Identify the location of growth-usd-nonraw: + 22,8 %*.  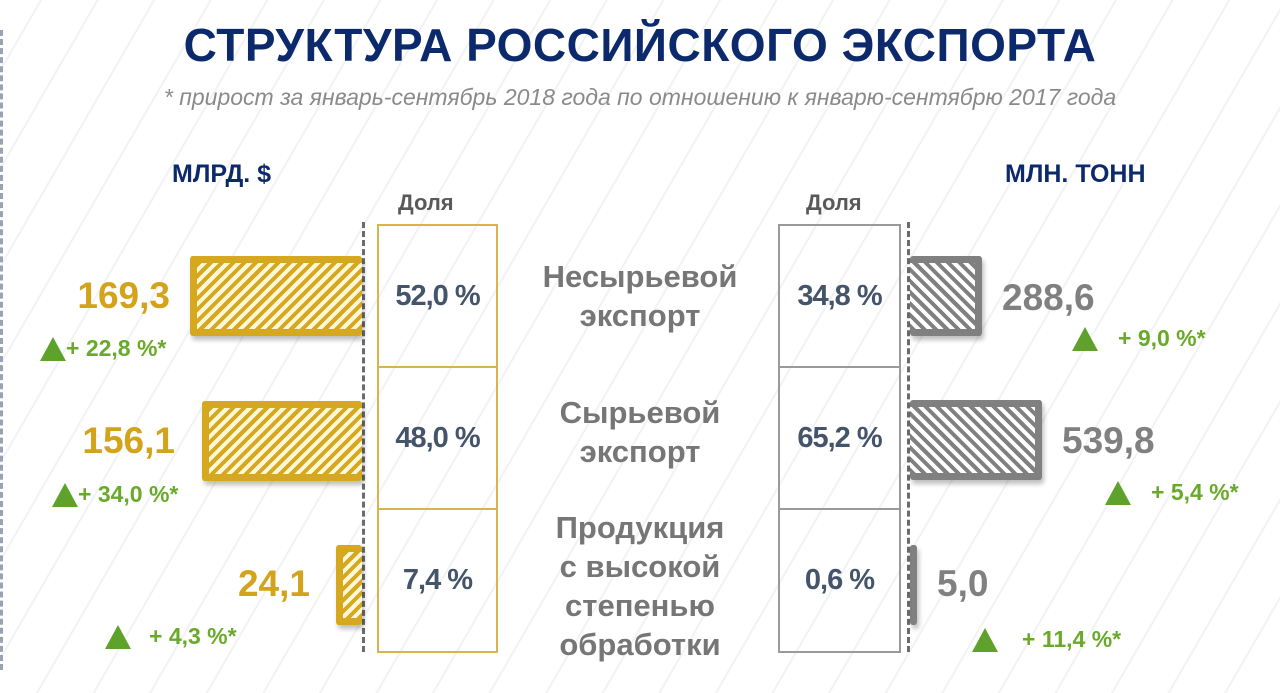
(103, 348).